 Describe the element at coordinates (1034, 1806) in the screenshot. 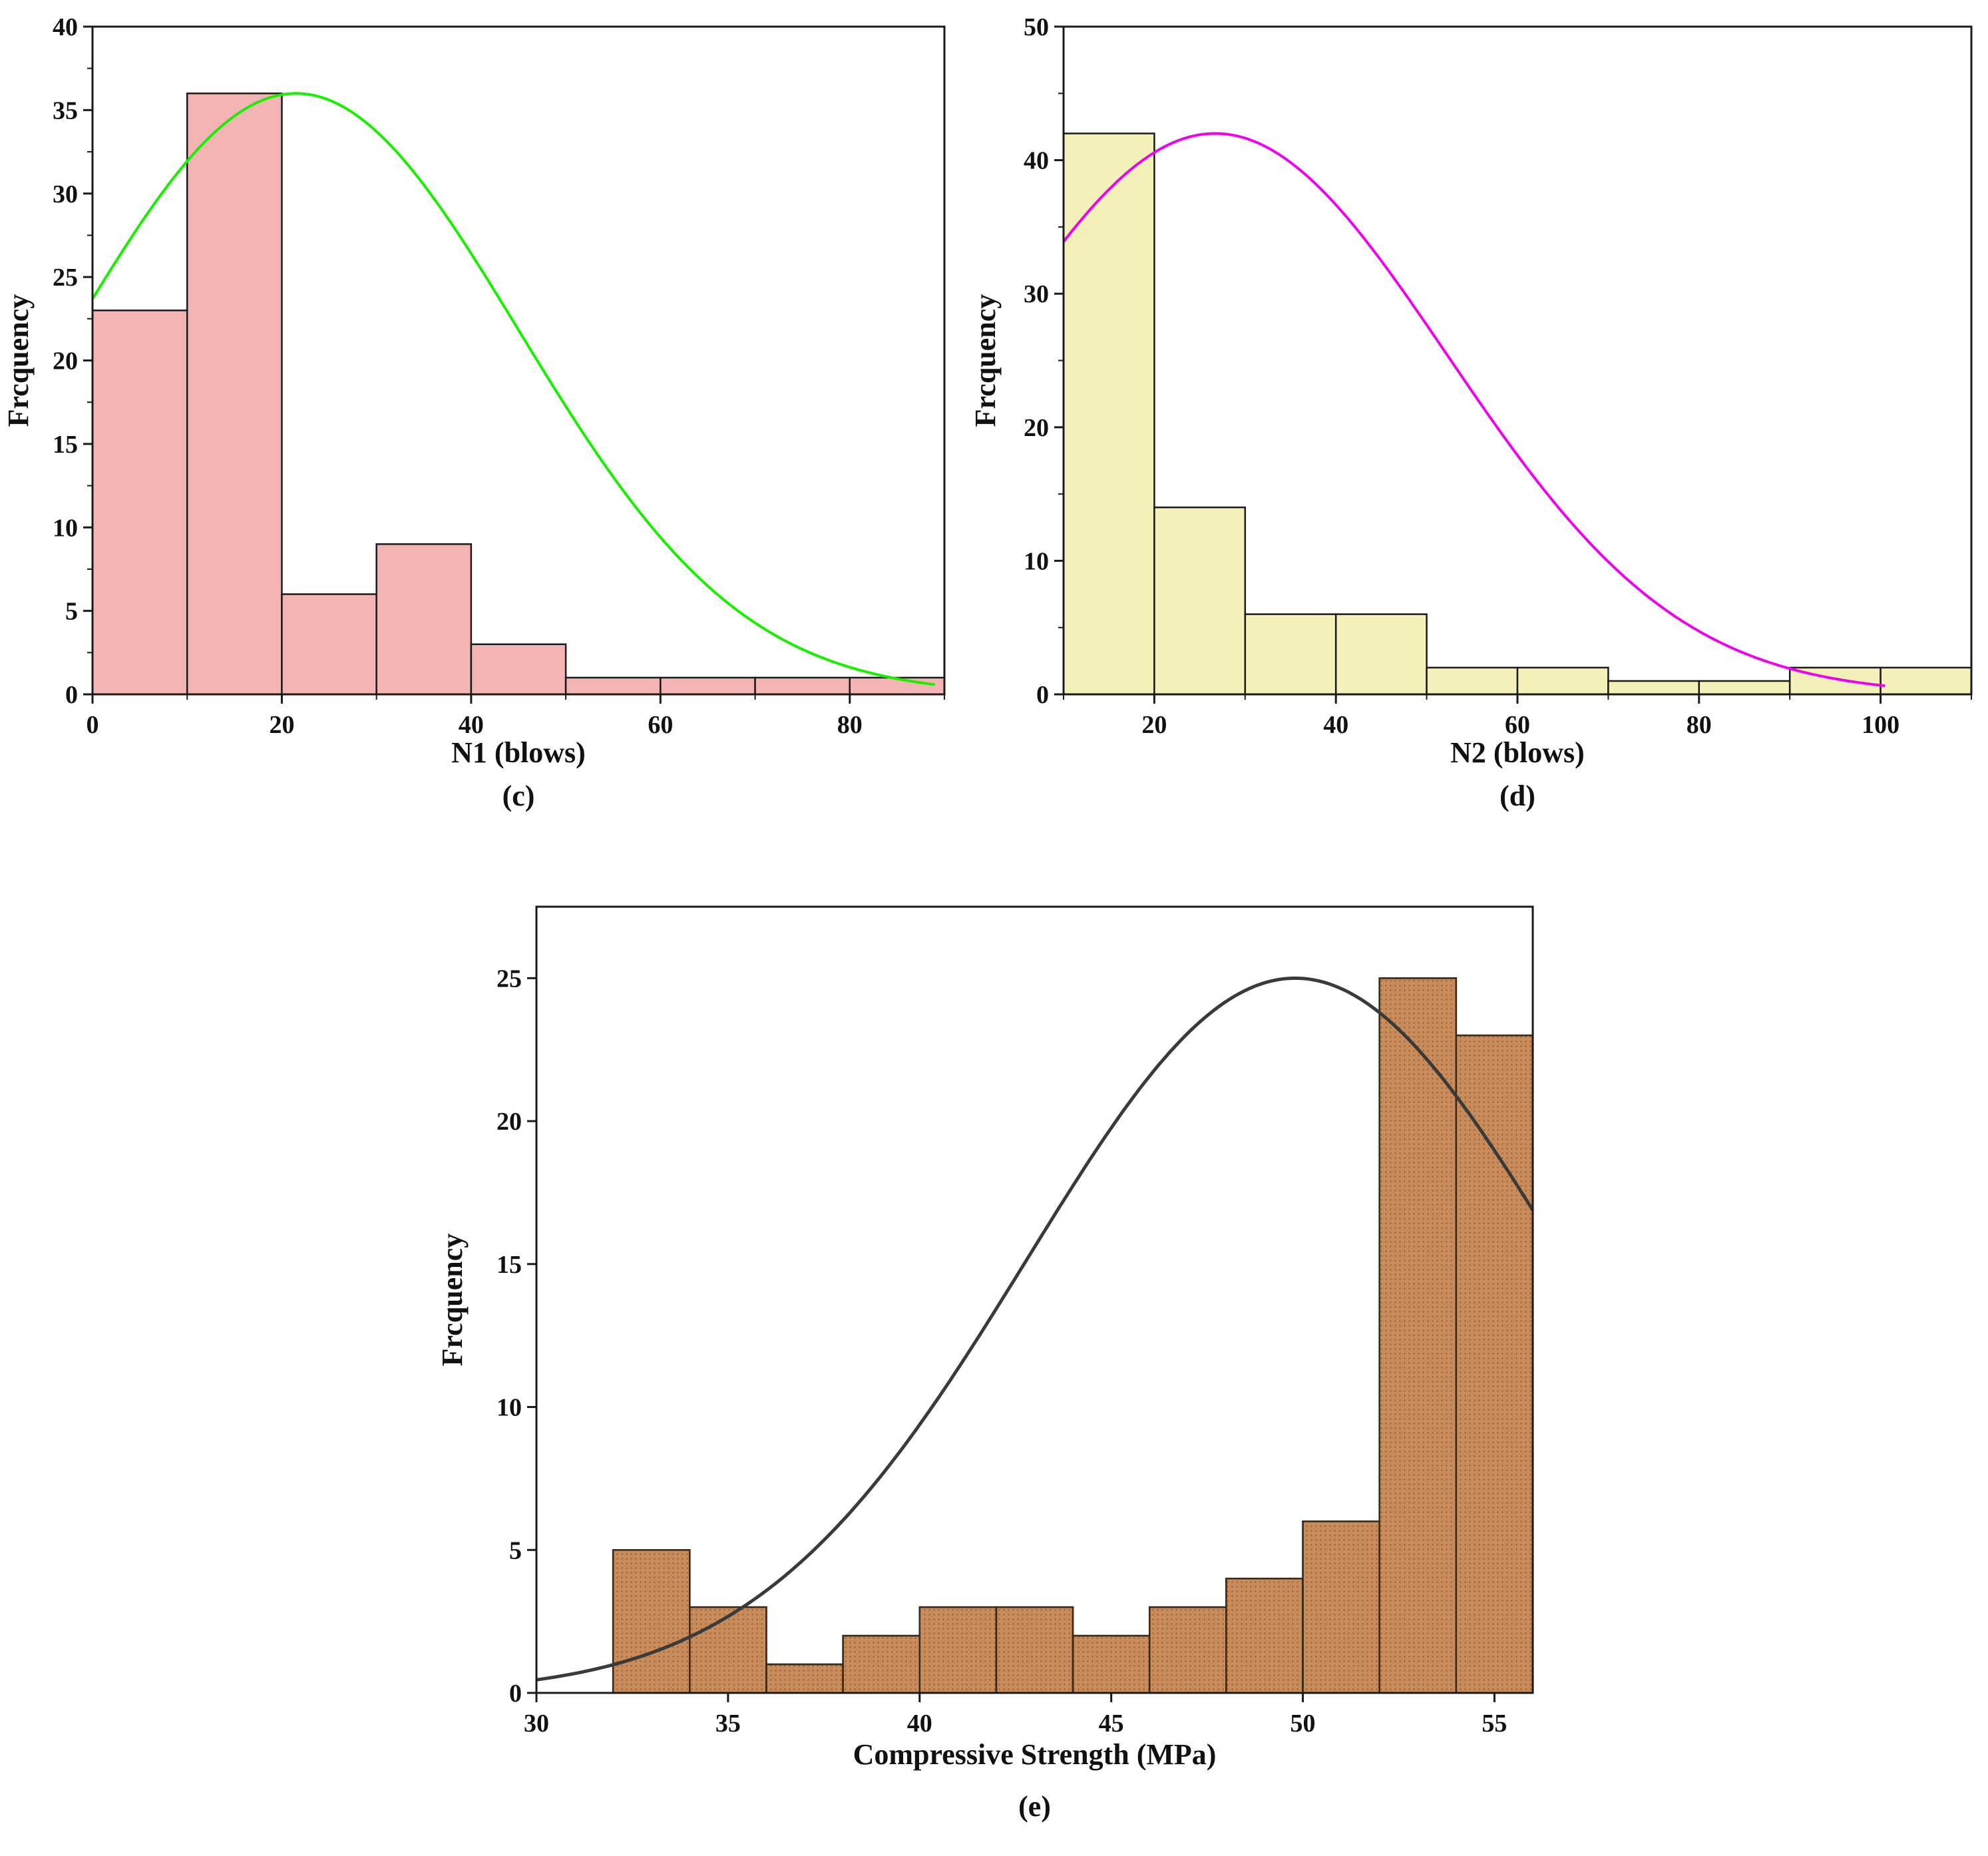

I see `panel-label-e: (e)` at that location.